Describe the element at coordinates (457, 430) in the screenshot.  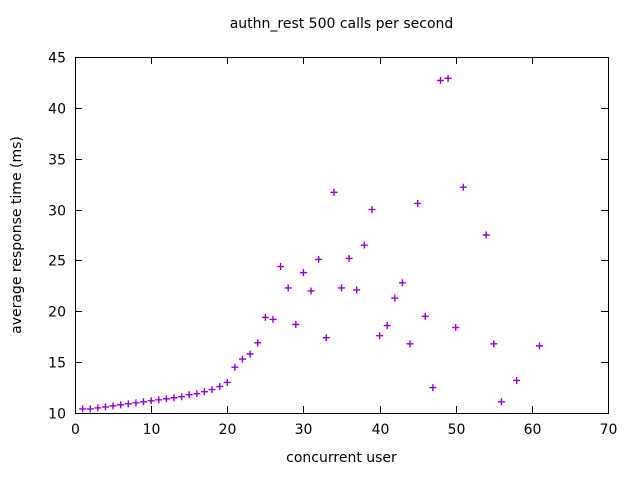
I see `x-tick-label: 50` at that location.